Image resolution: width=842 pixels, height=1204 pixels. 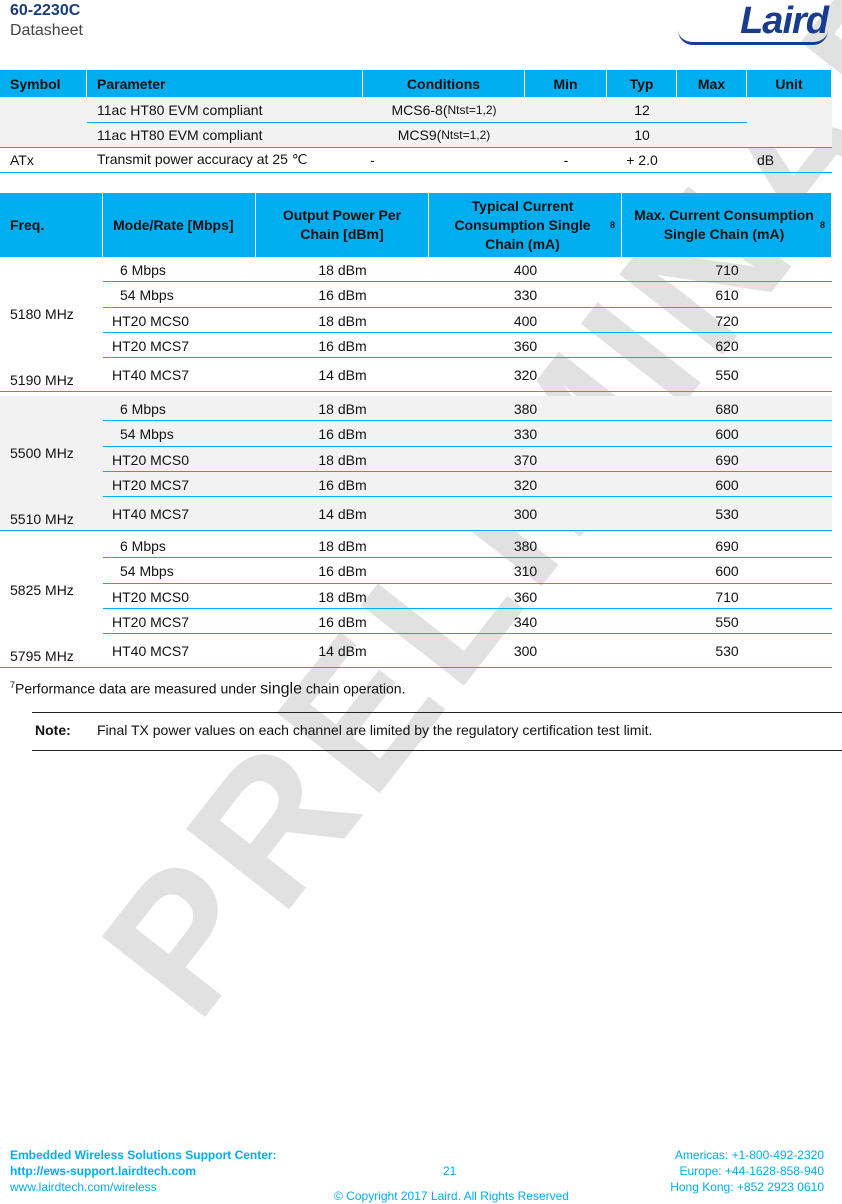 What do you see at coordinates (747, 1187) in the screenshot?
I see `phone-hongkong: Hong Kong: +852 2923 0610` at bounding box center [747, 1187].